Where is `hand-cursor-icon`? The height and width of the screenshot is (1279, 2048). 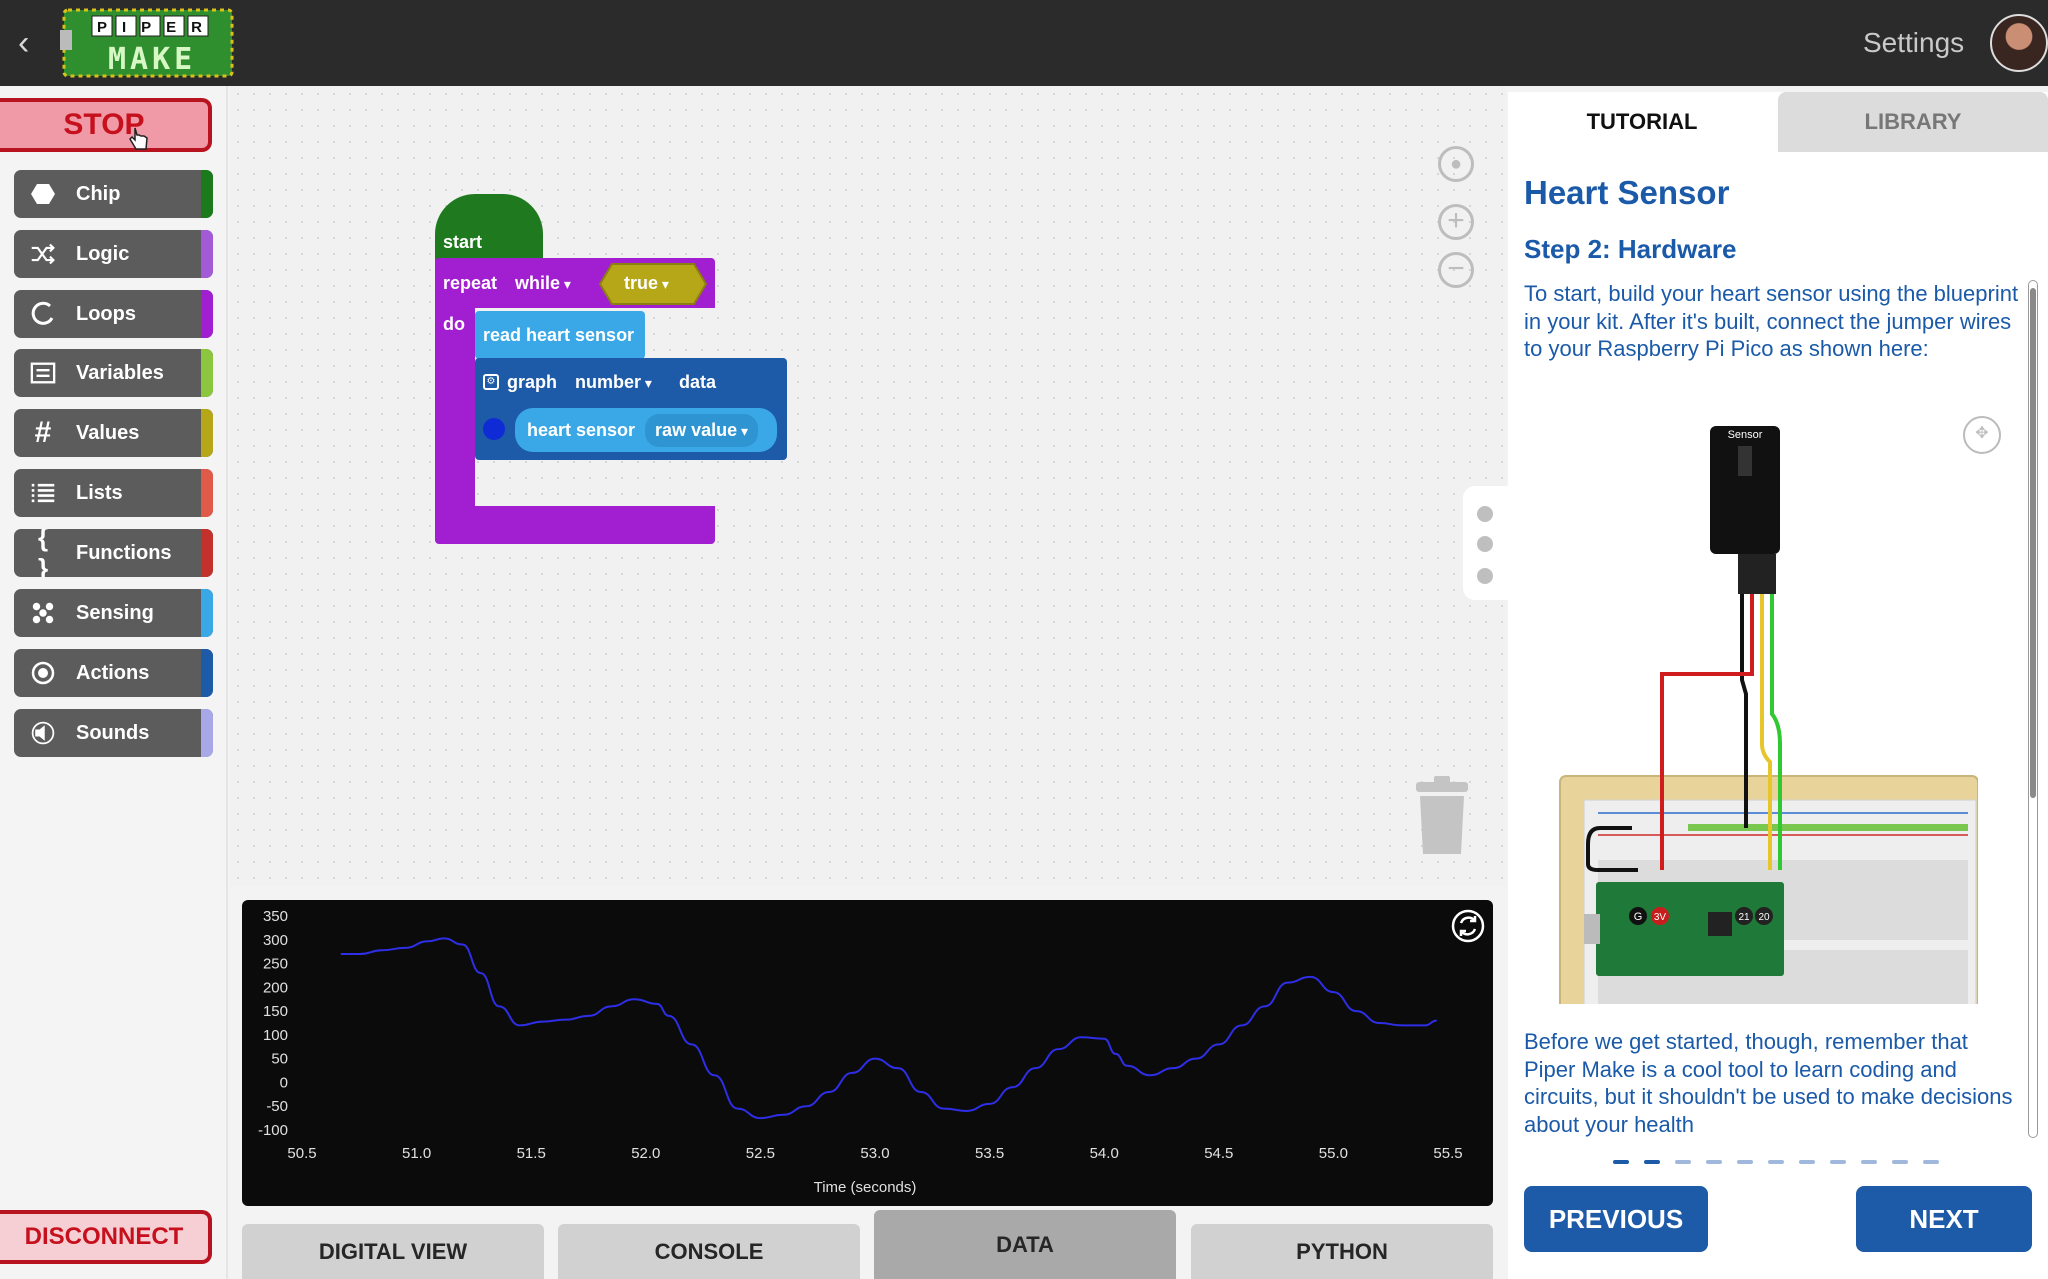
hand-cursor-icon is located at coordinates (138, 138).